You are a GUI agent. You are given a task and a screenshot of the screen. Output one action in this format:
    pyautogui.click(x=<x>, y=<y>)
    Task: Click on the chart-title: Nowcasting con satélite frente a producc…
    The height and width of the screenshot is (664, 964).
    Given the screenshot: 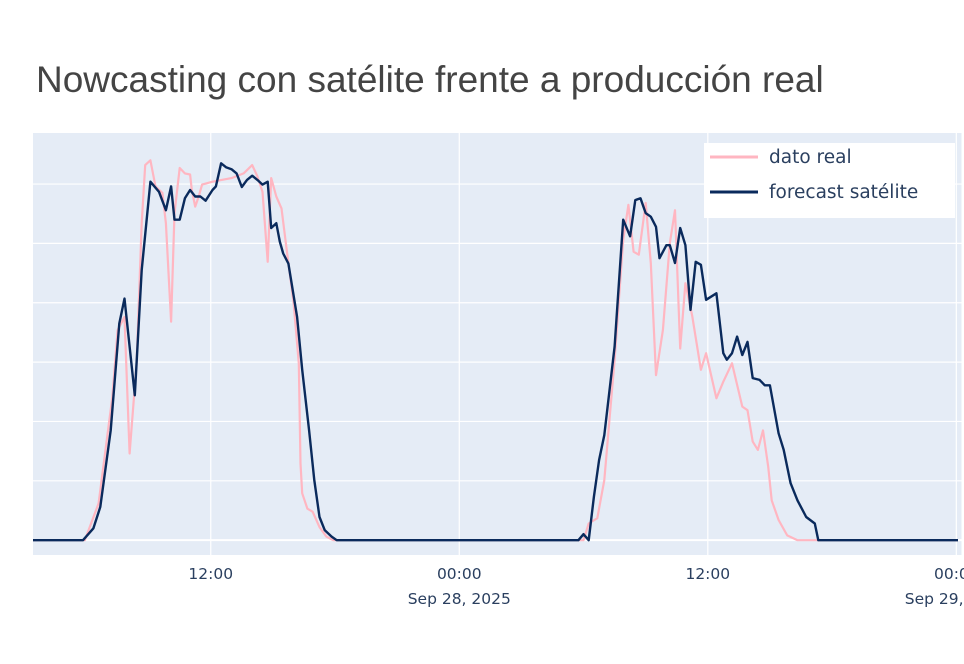 What is the action you would take?
    pyautogui.click(x=430, y=79)
    